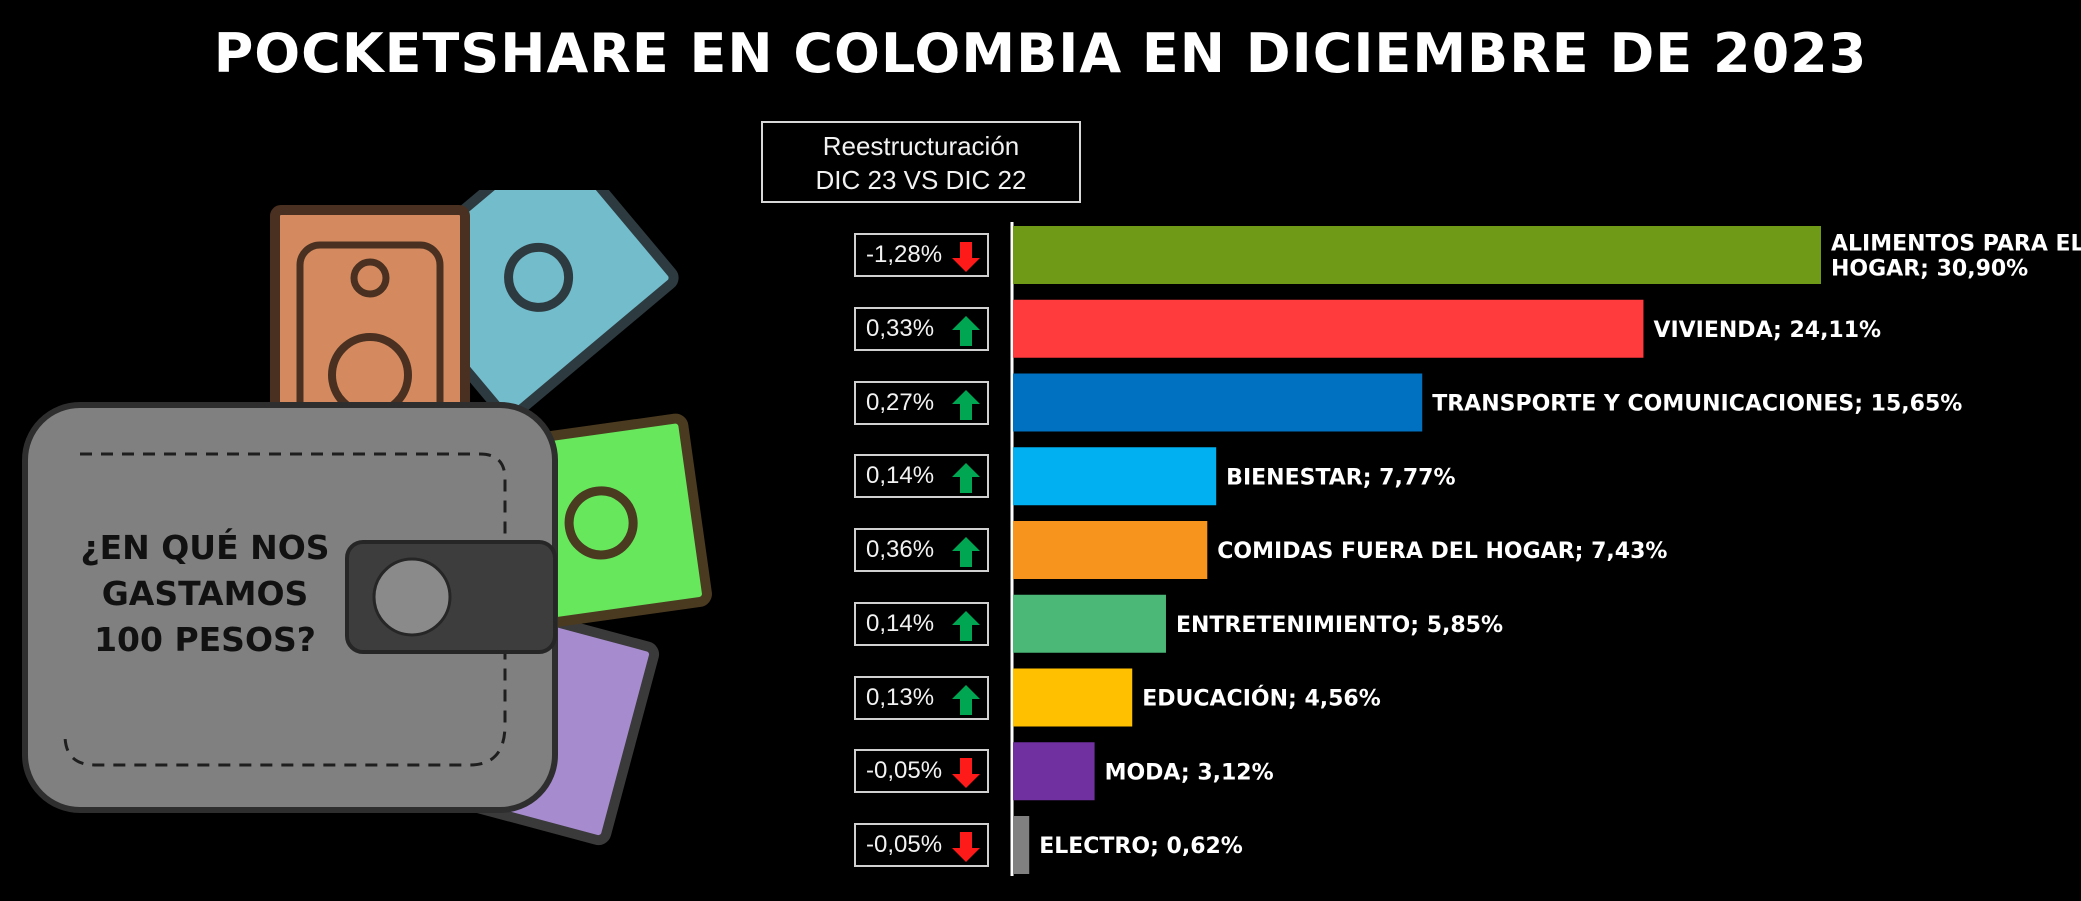  I want to click on data-label: ELECTRO; 0,62%, so click(1141, 846).